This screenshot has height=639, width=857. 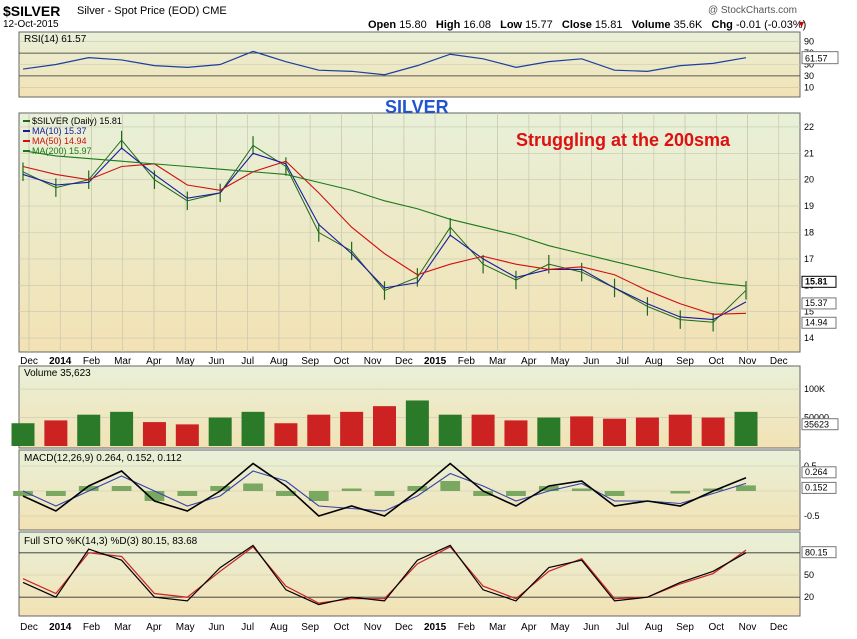 I want to click on close-label: Close, so click(x=576, y=25).